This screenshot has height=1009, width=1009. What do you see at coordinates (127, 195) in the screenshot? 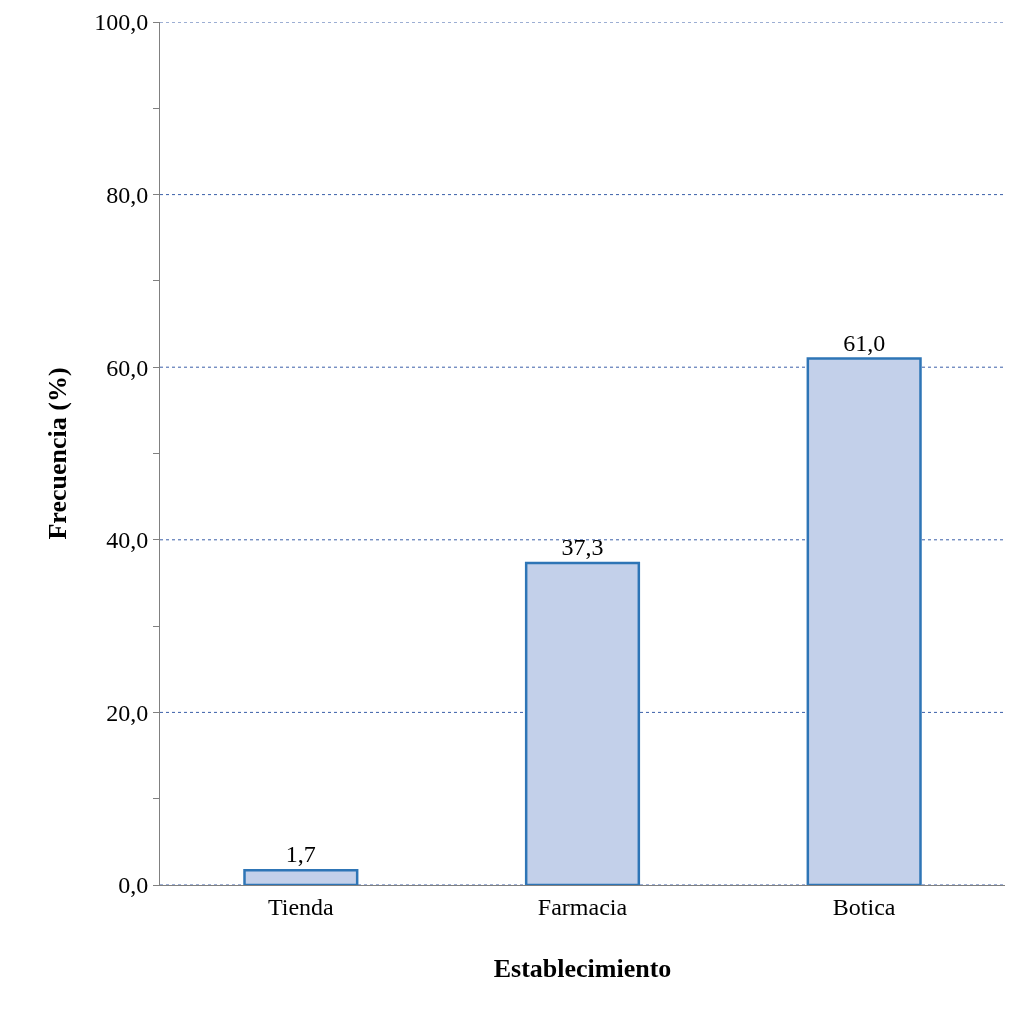
I see `y-tick-label: 80,0` at bounding box center [127, 195].